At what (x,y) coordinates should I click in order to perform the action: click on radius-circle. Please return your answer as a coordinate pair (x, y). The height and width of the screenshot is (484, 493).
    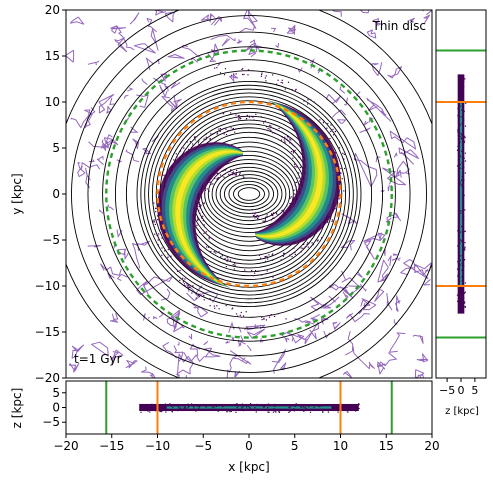
    Looking at the image, I should click on (249, 194).